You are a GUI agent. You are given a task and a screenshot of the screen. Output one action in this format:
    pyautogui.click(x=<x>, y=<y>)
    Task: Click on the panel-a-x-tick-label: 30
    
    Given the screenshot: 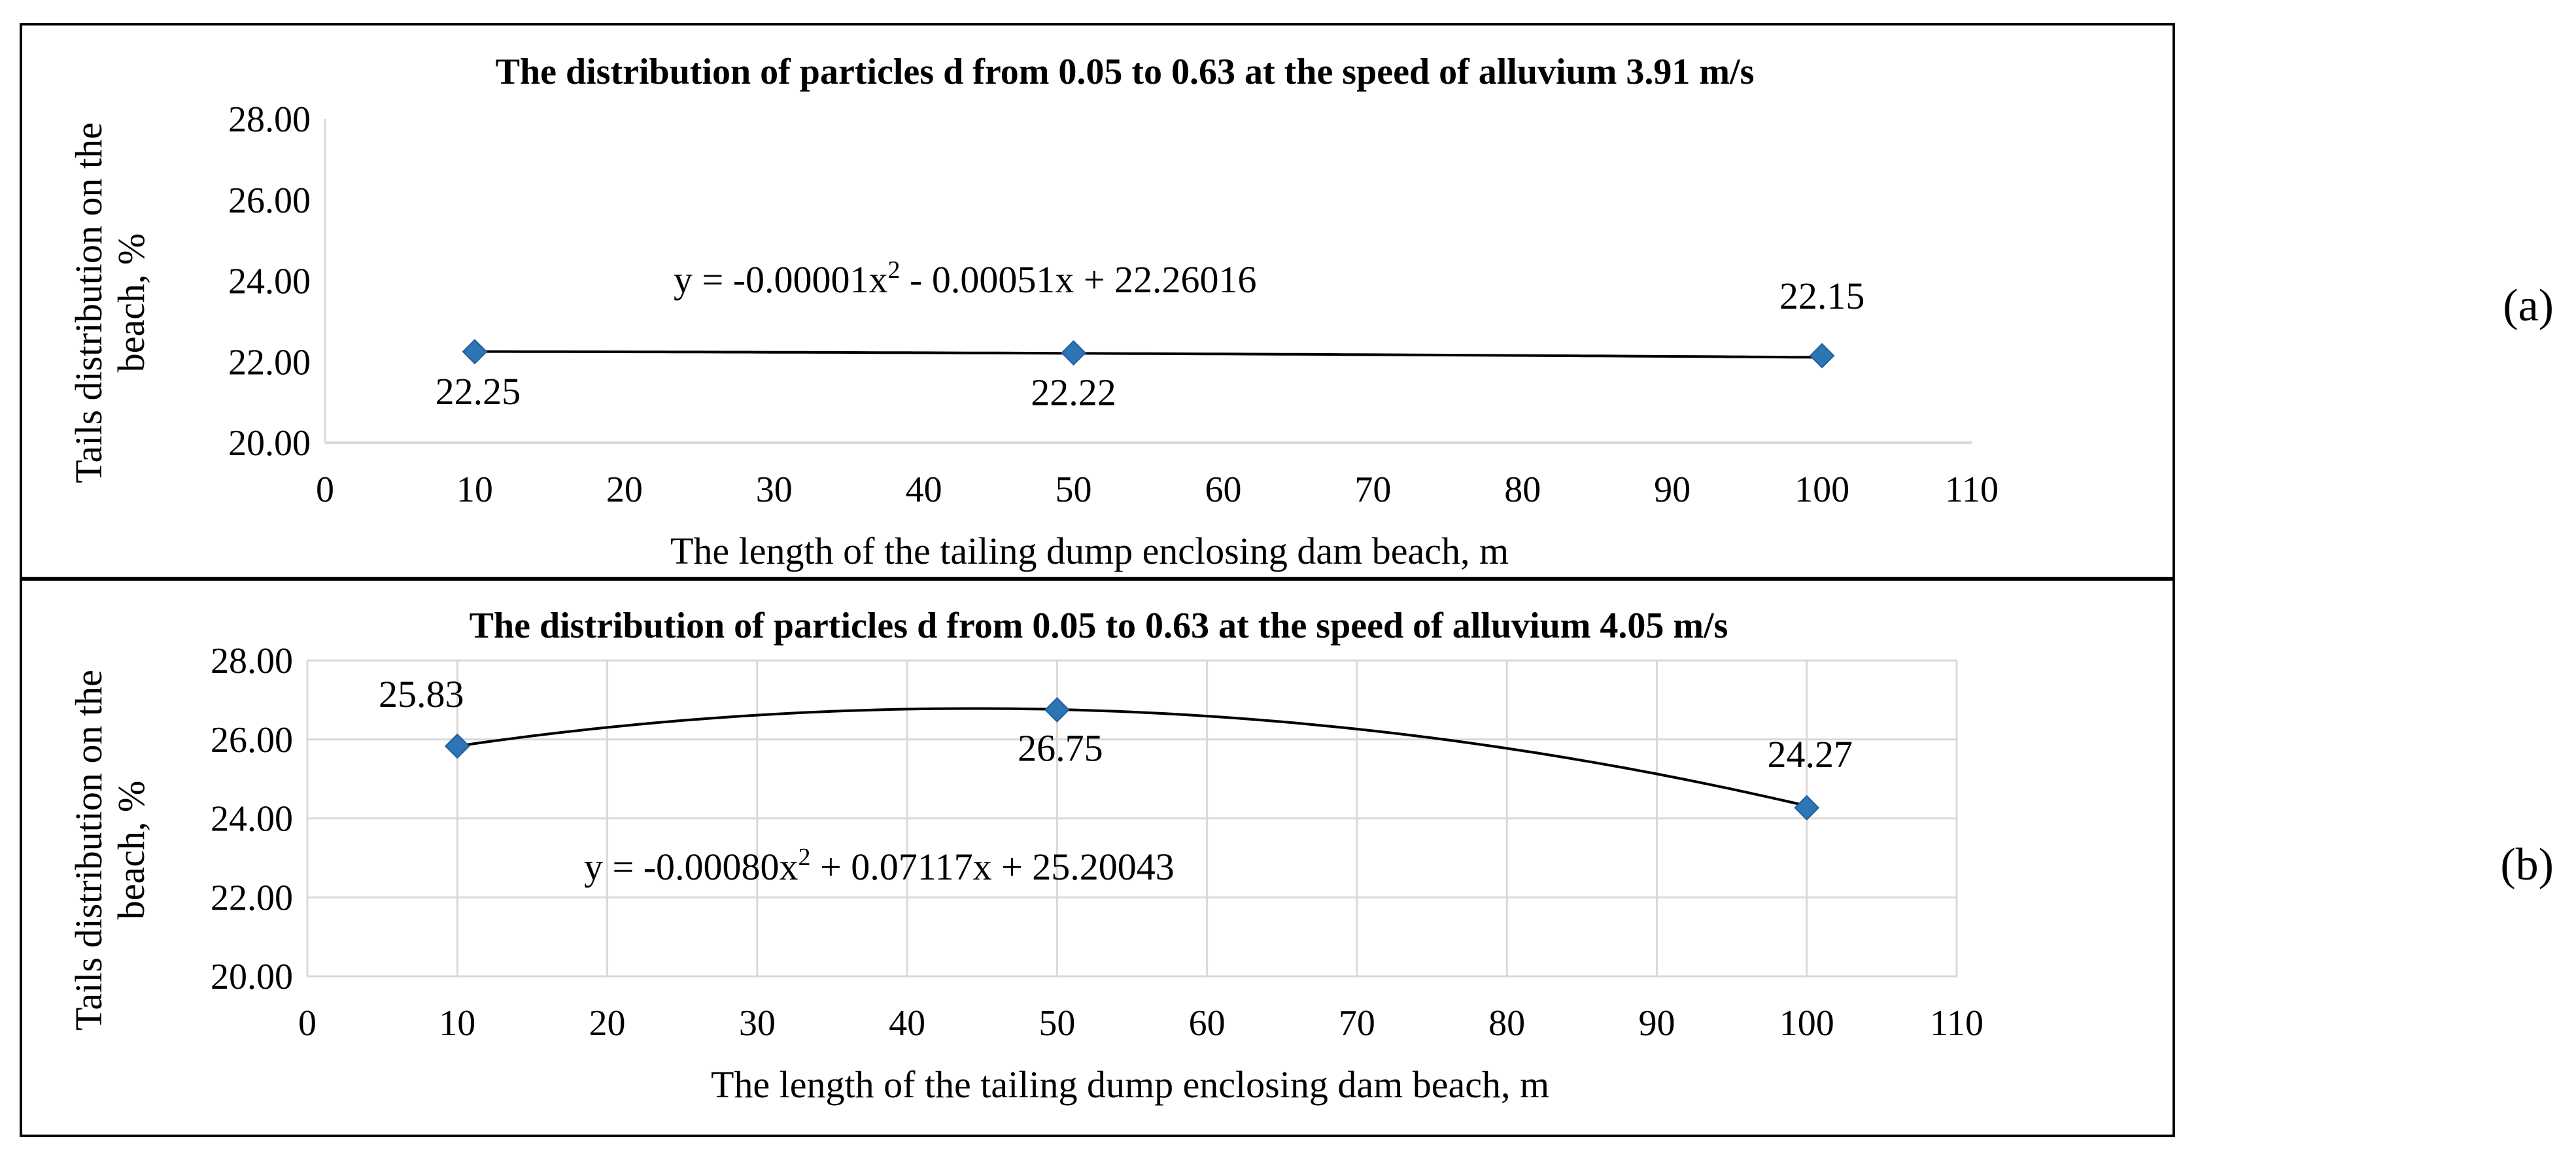 What is the action you would take?
    pyautogui.click(x=775, y=490)
    